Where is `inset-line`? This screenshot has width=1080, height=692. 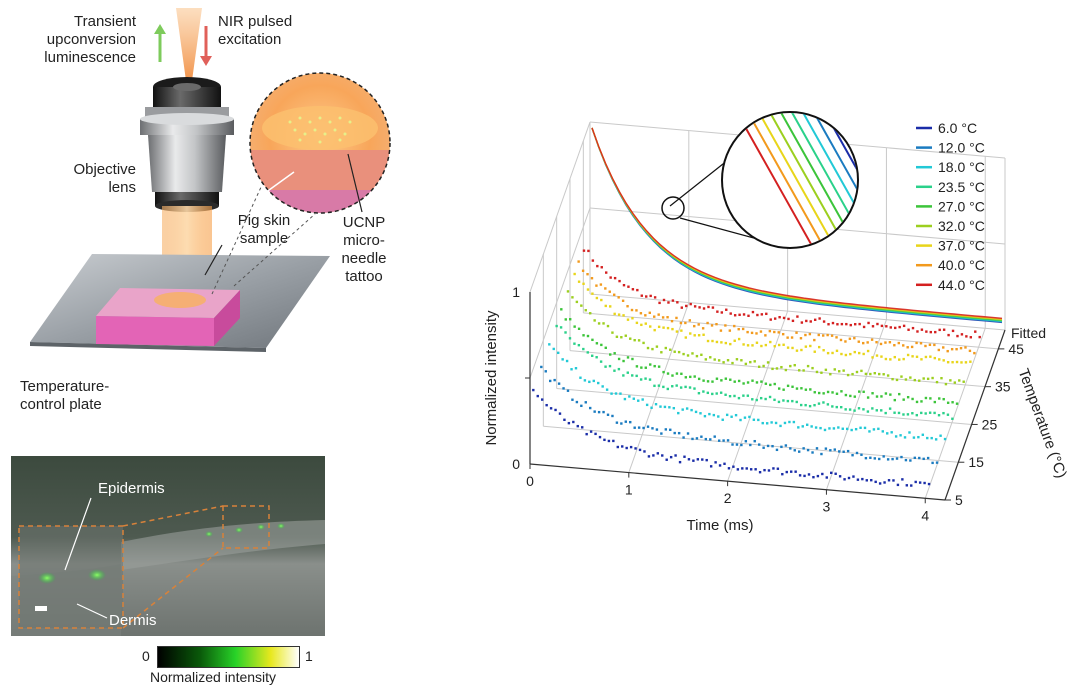
inset-line is located at coordinates (820, 180).